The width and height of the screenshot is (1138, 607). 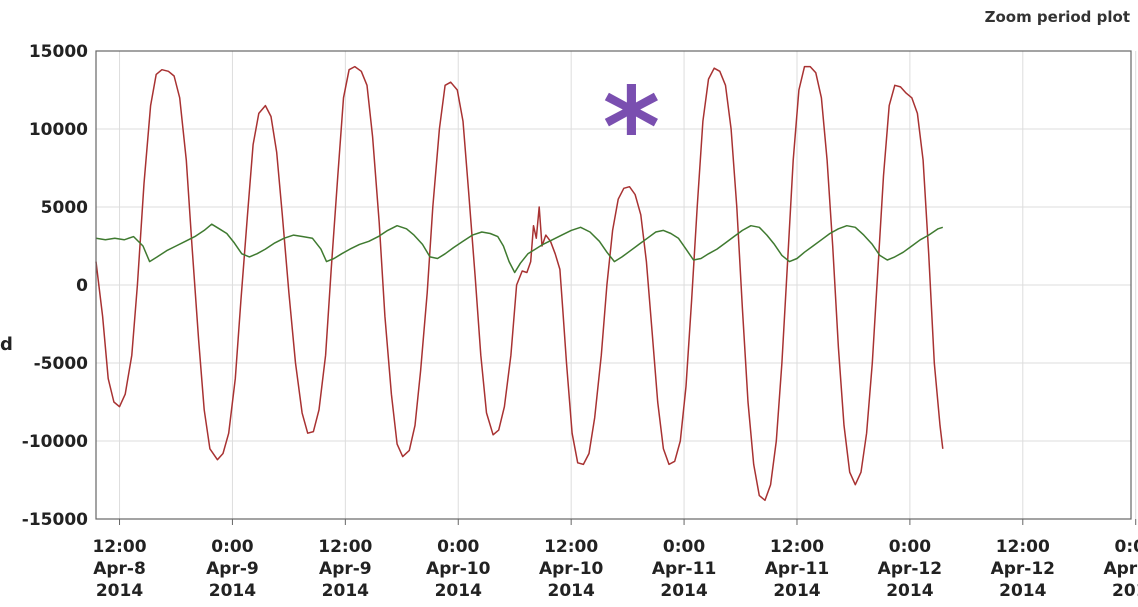 I want to click on y-tick-label: 0, so click(x=82, y=286).